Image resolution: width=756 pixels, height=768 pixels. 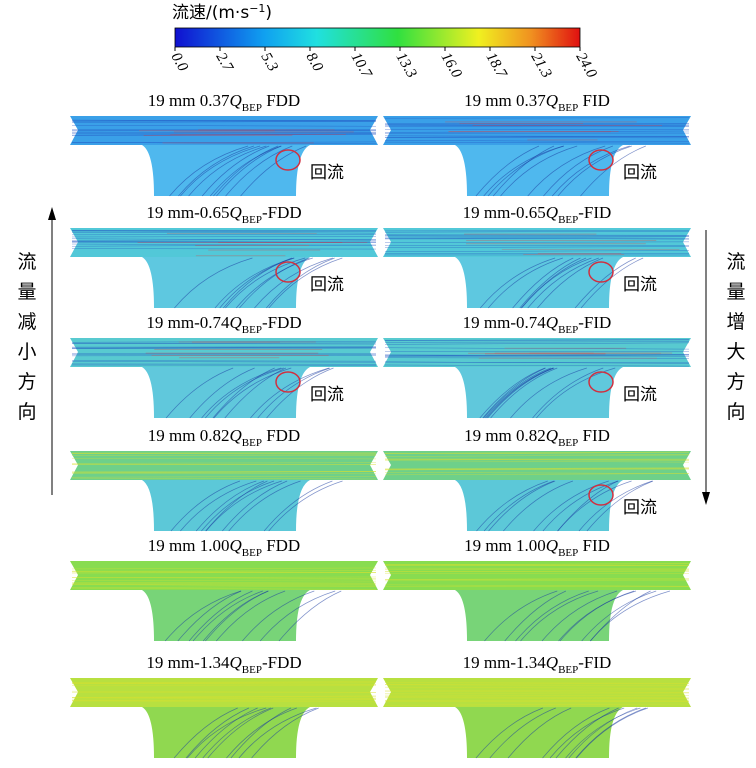 I want to click on colorbar, so click(x=377, y=37).